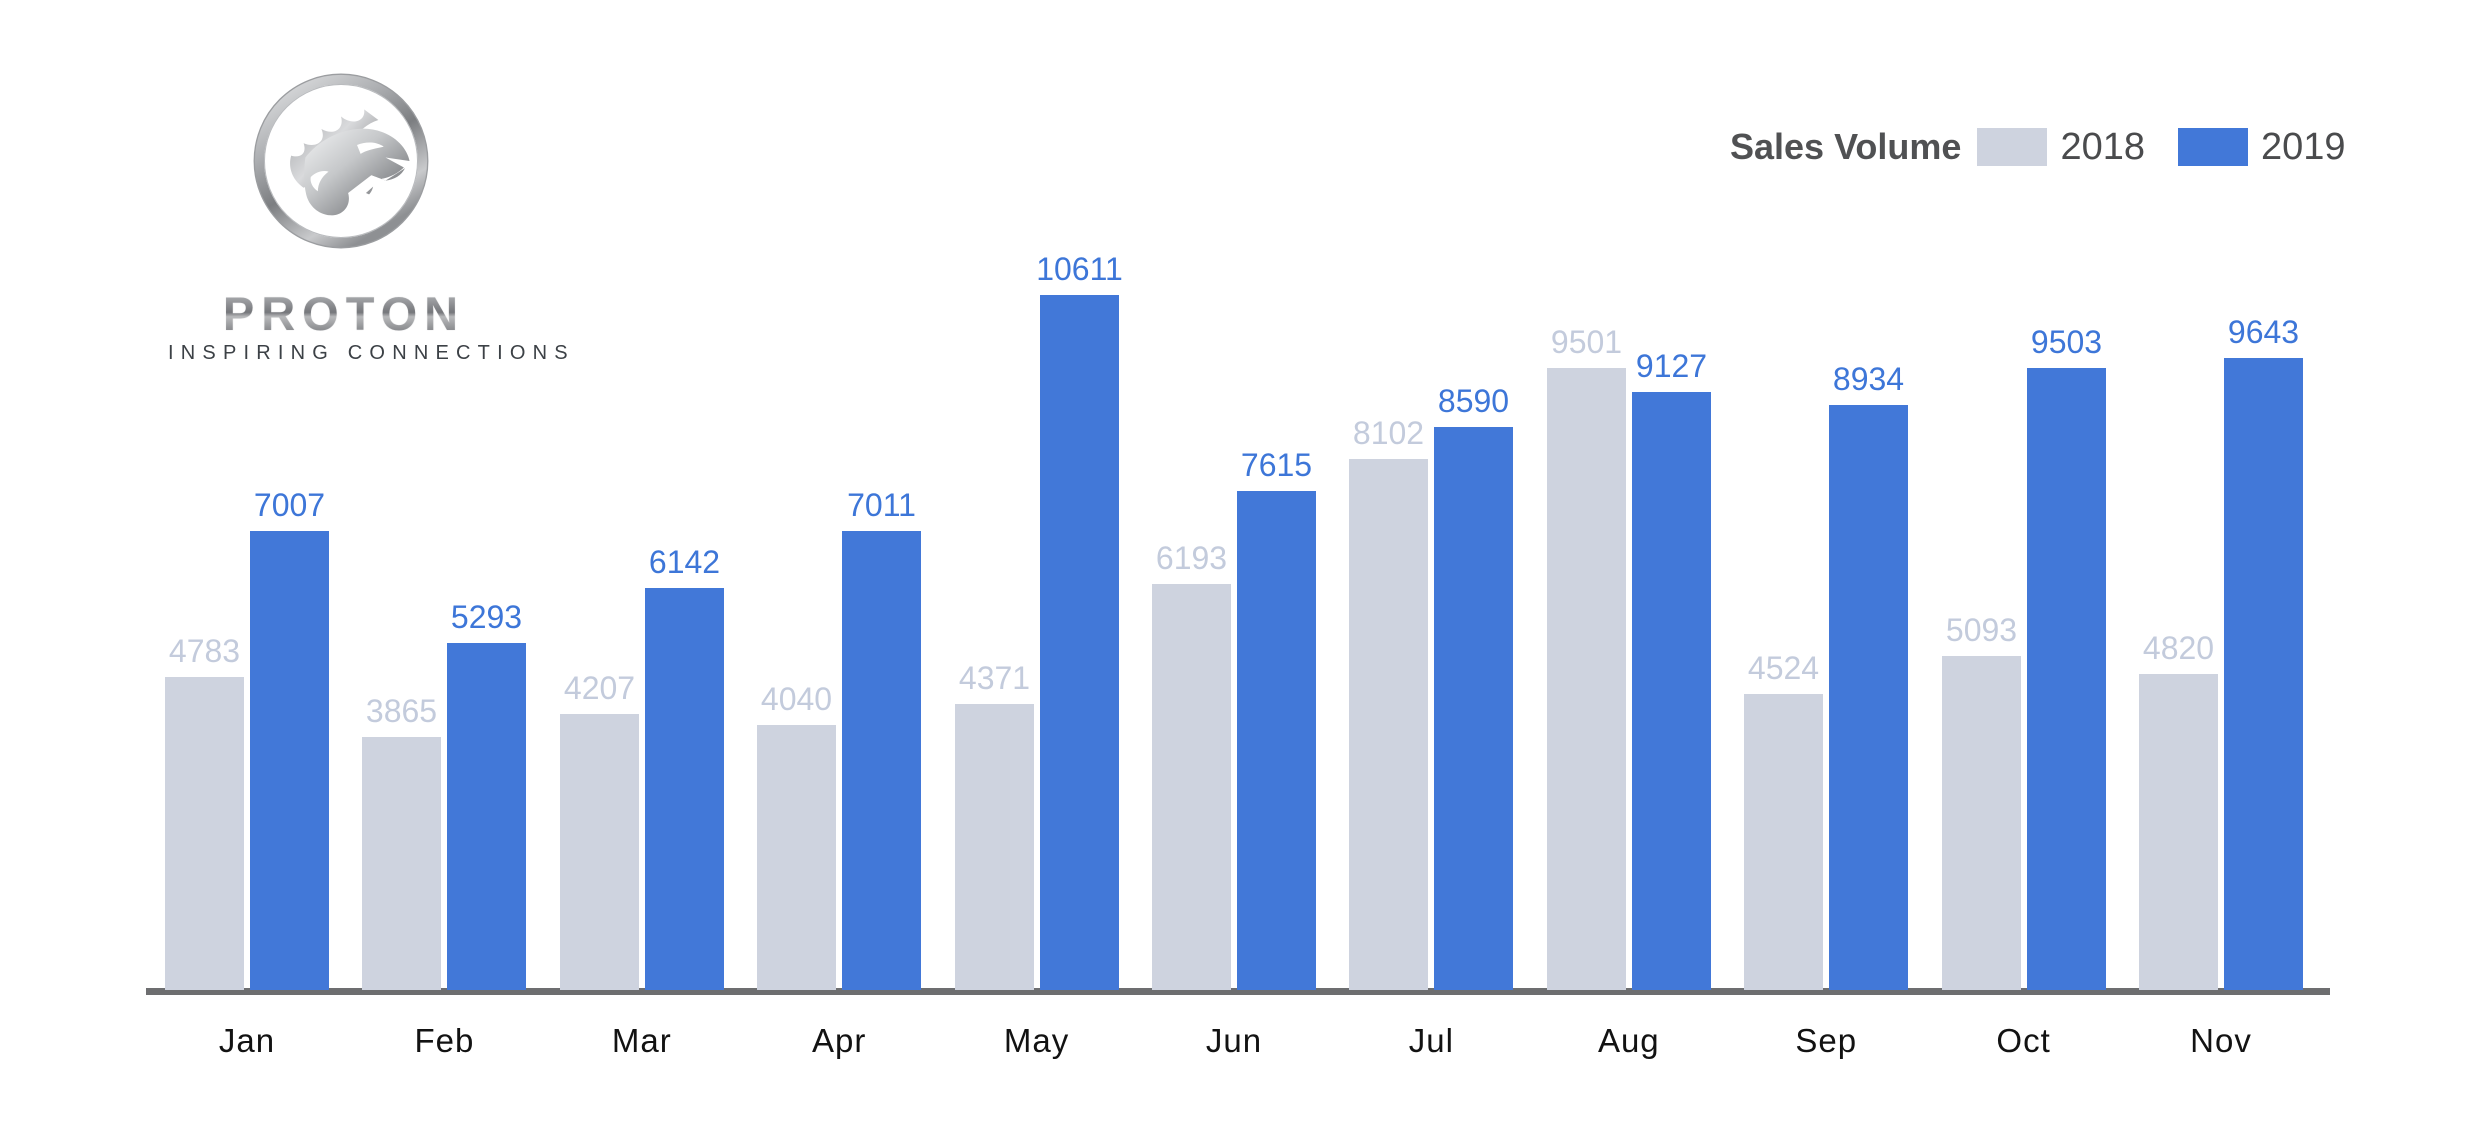 The width and height of the screenshot is (2480, 1130). I want to click on value-label-2019-may: 10611, so click(1079, 269).